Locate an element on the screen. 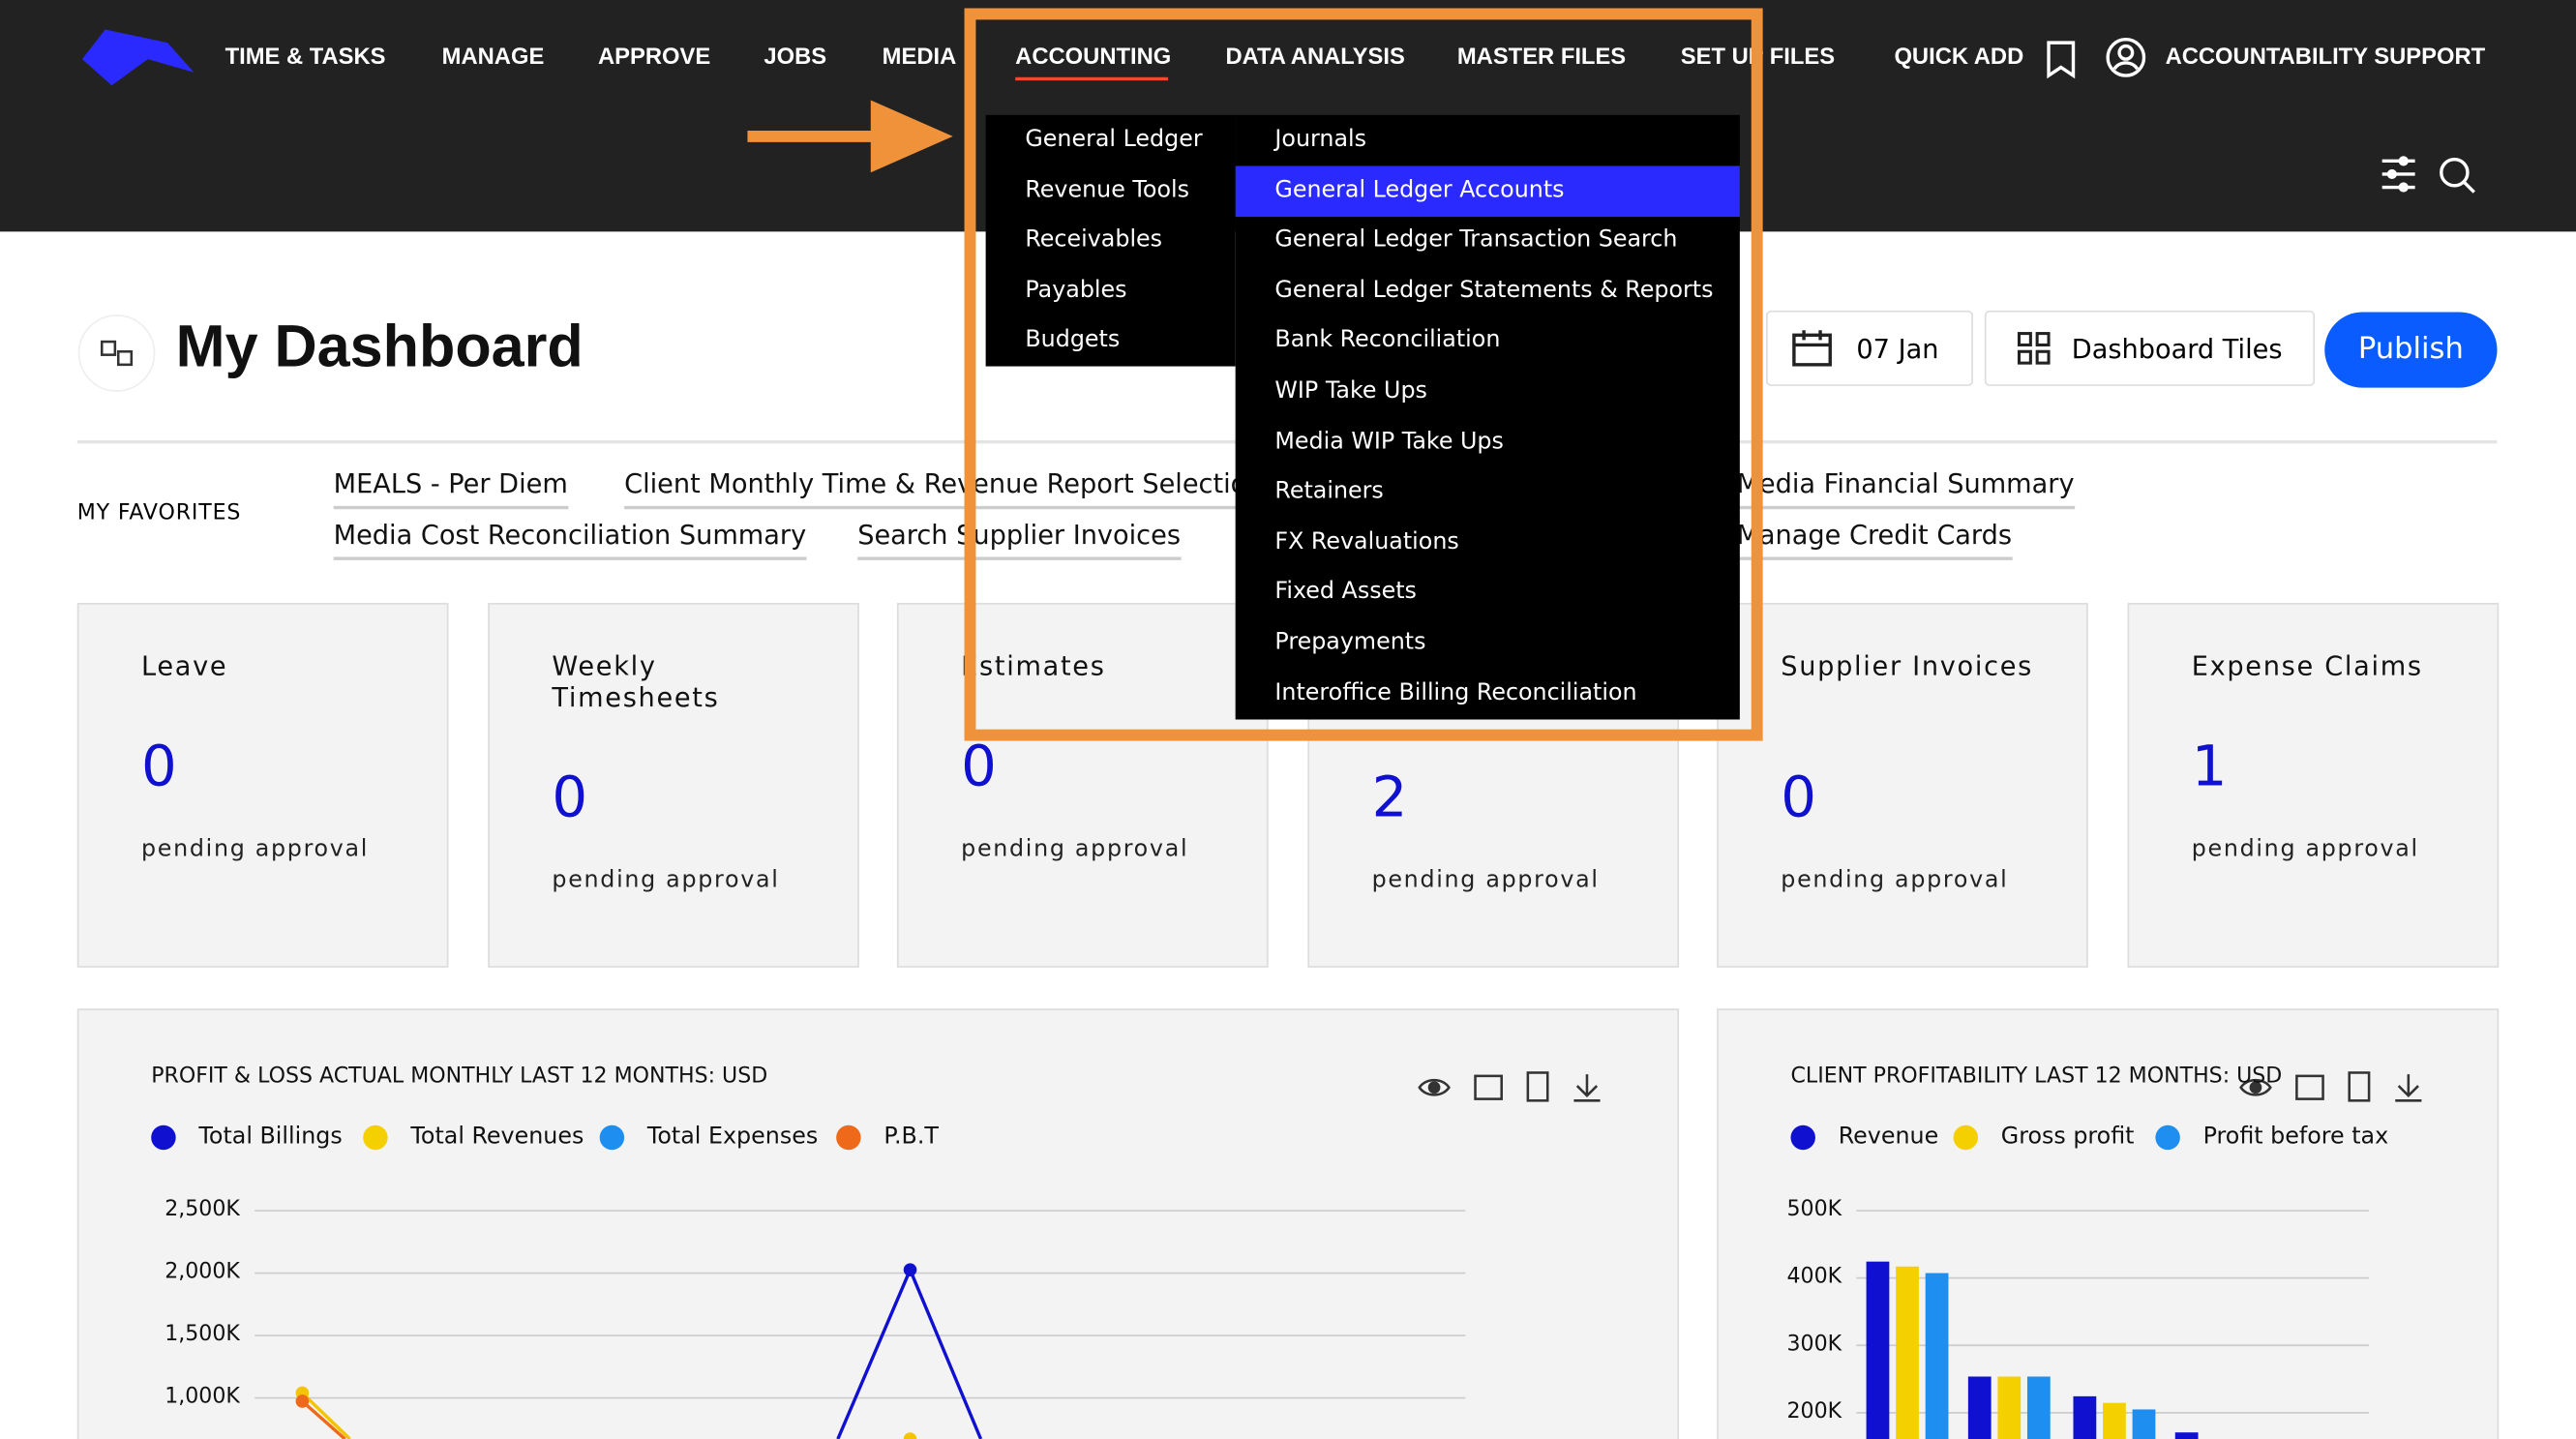 The image size is (2576, 1439). menu-highlight is located at coordinates (1487, 191).